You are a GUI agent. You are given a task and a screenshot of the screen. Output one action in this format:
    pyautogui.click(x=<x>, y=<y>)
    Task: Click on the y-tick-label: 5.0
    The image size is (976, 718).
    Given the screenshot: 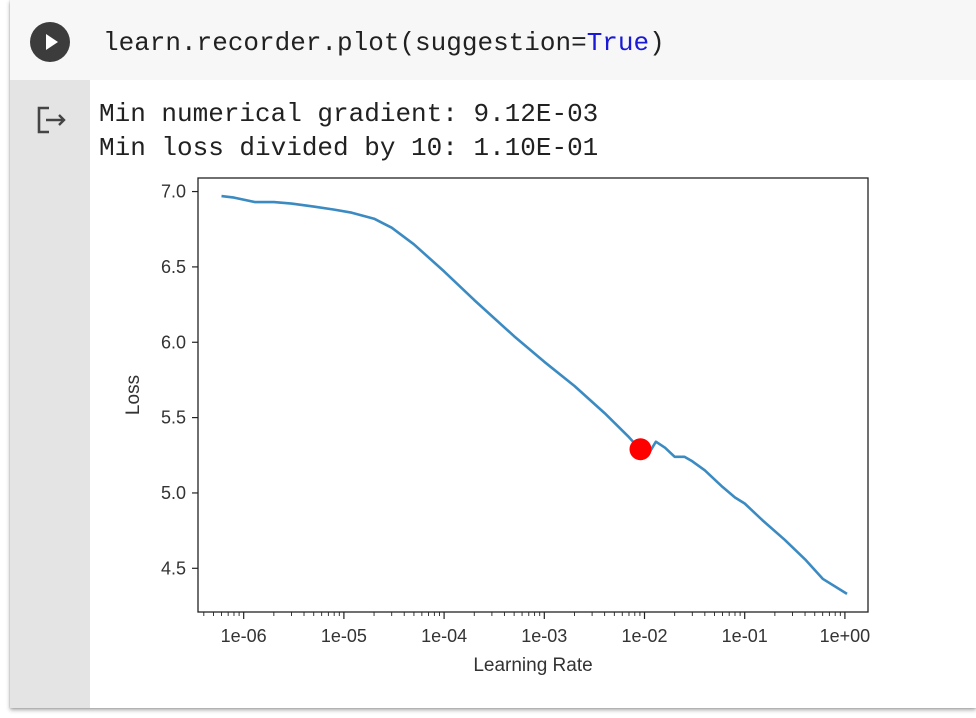 What is the action you would take?
    pyautogui.click(x=173, y=493)
    